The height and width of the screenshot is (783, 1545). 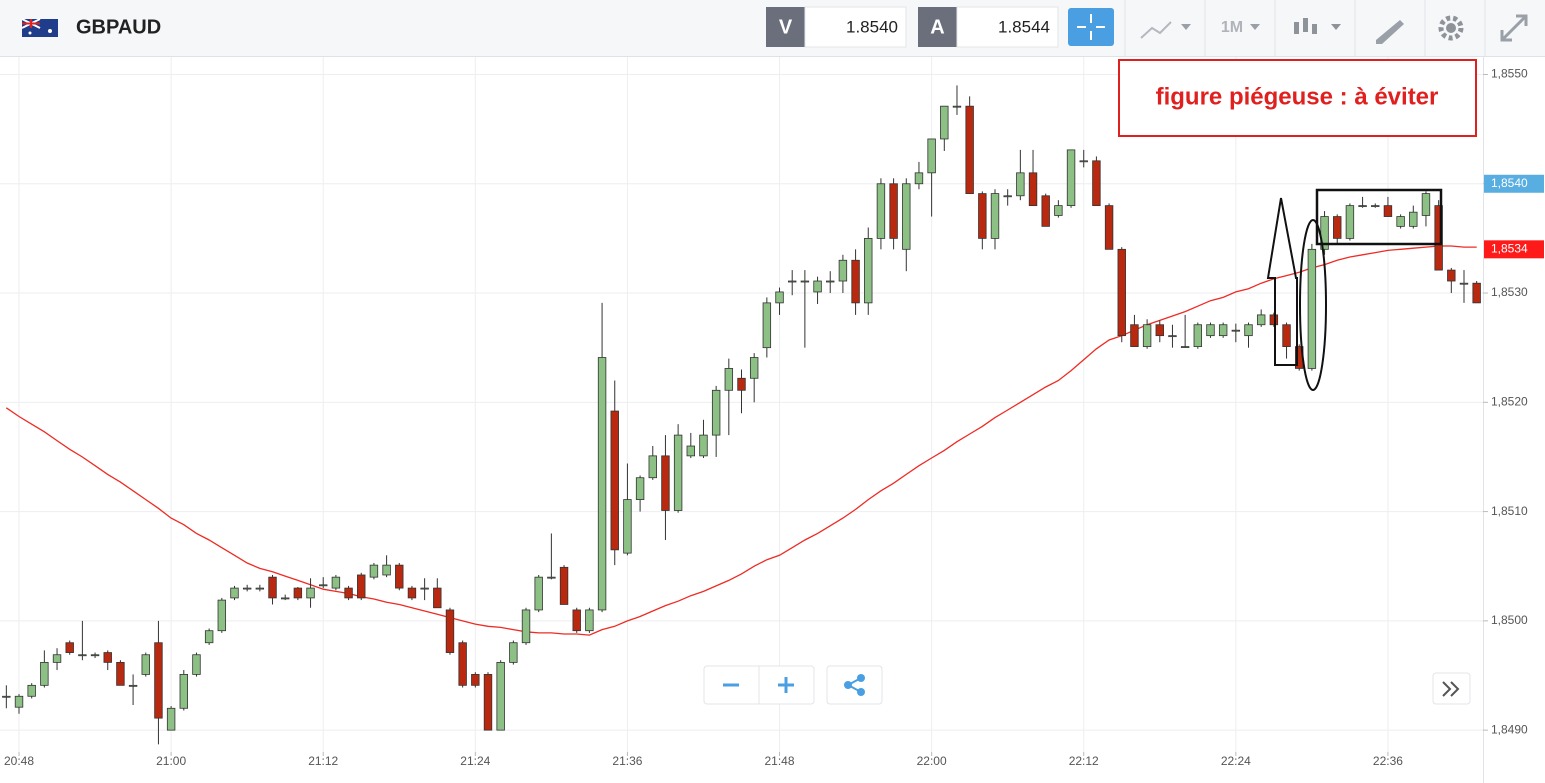 What do you see at coordinates (786, 685) in the screenshot?
I see `zoom-in` at bounding box center [786, 685].